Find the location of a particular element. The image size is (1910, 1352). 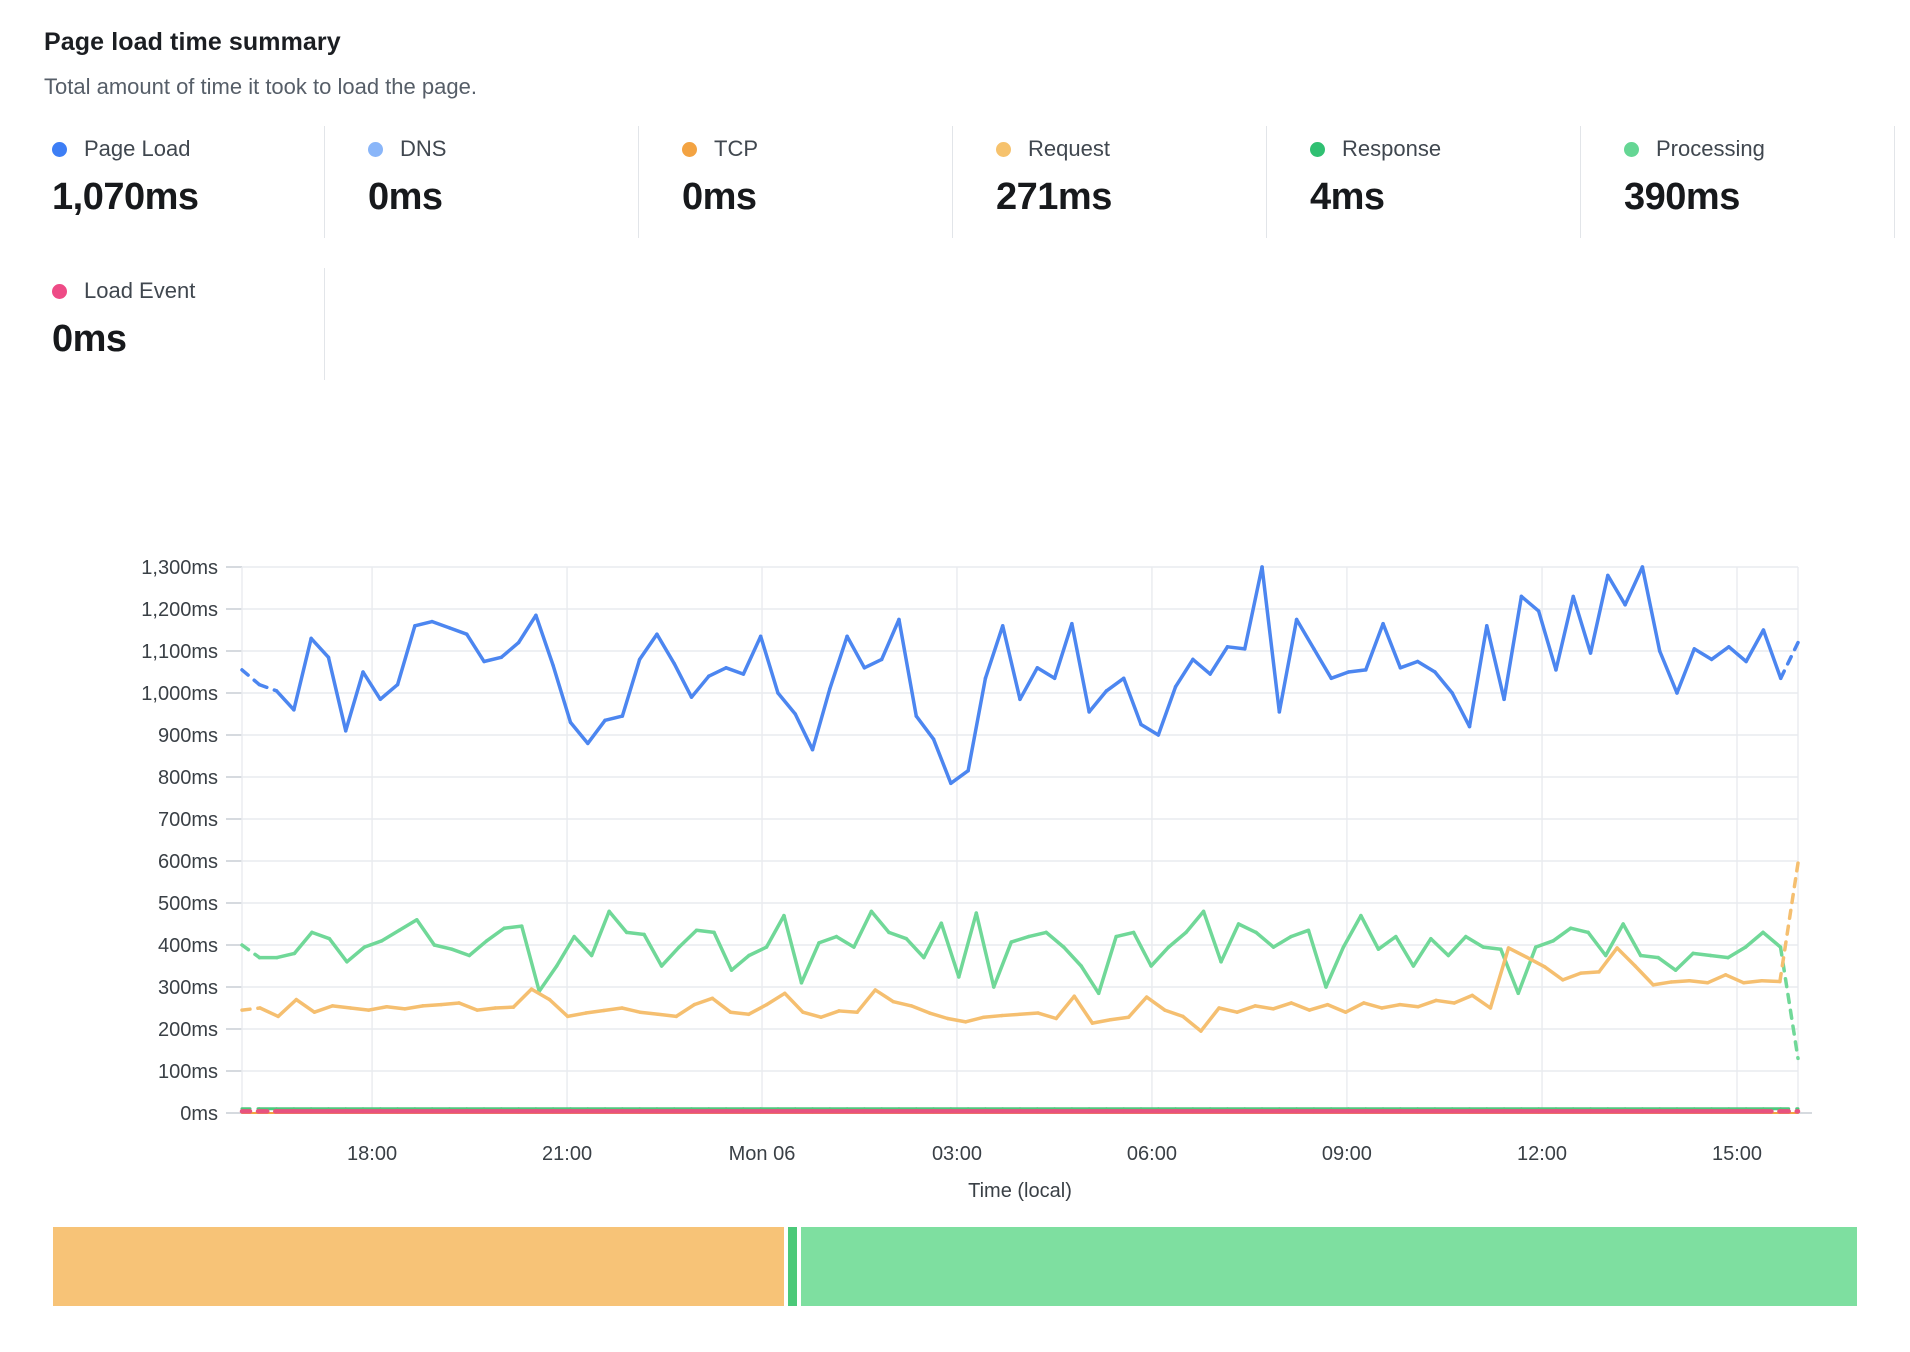

tcp-dot-icon is located at coordinates (689, 149).